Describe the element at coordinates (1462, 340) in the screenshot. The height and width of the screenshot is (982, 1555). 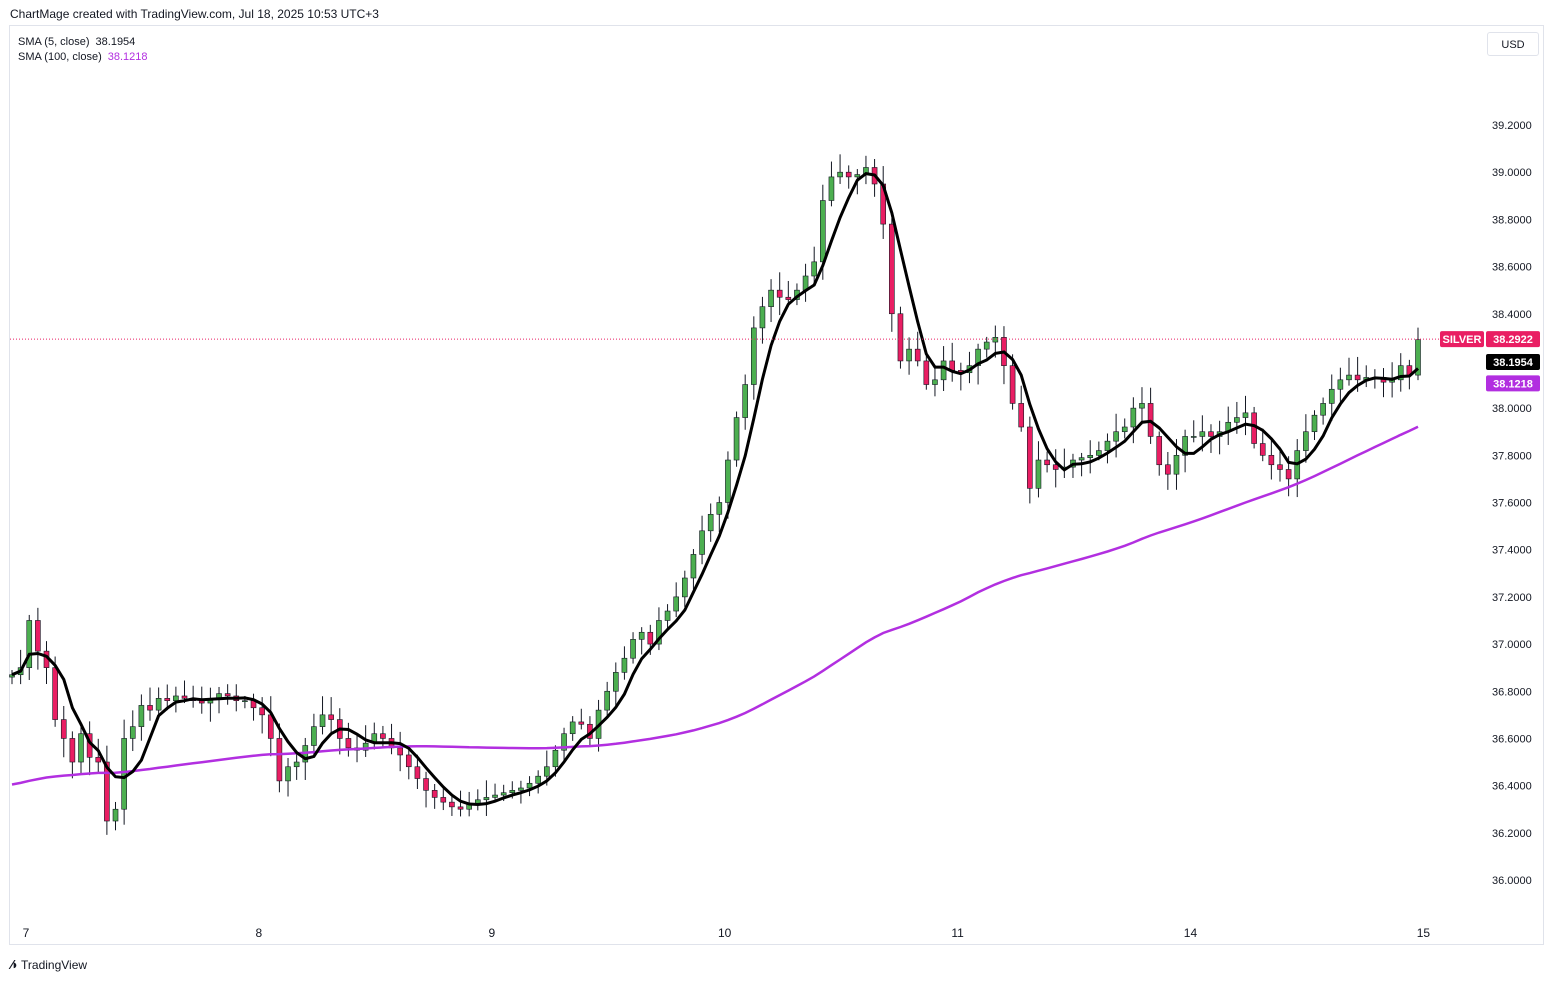
I see `symbol-tag: SILVER` at that location.